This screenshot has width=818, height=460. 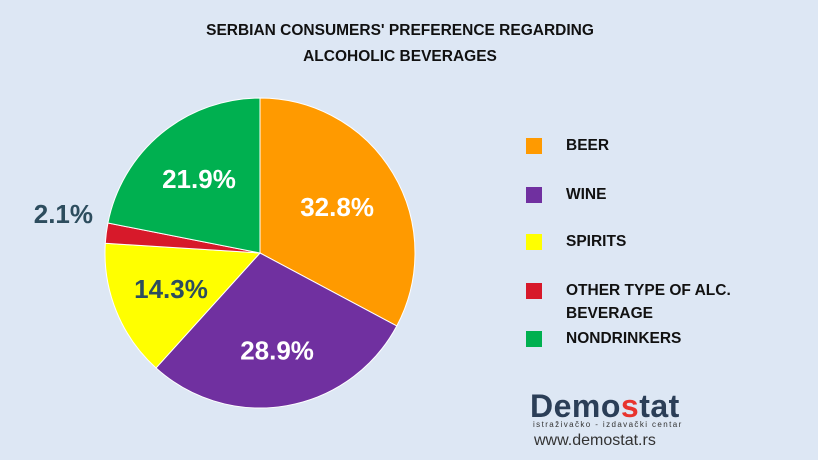 I want to click on legend-label-other: OTHER TYPE OF ALC. BEVERAGE, so click(x=648, y=302).